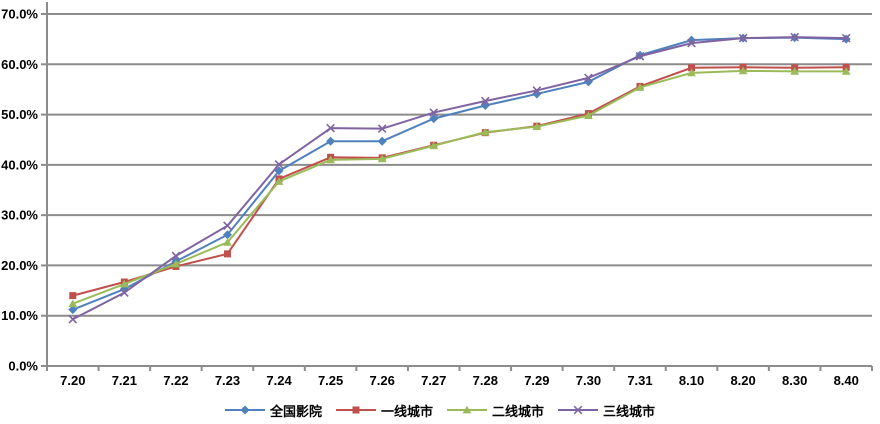 This screenshot has height=424, width=880. Describe the element at coordinates (72, 380) in the screenshot. I see `x-tick-label: 7.20` at that location.